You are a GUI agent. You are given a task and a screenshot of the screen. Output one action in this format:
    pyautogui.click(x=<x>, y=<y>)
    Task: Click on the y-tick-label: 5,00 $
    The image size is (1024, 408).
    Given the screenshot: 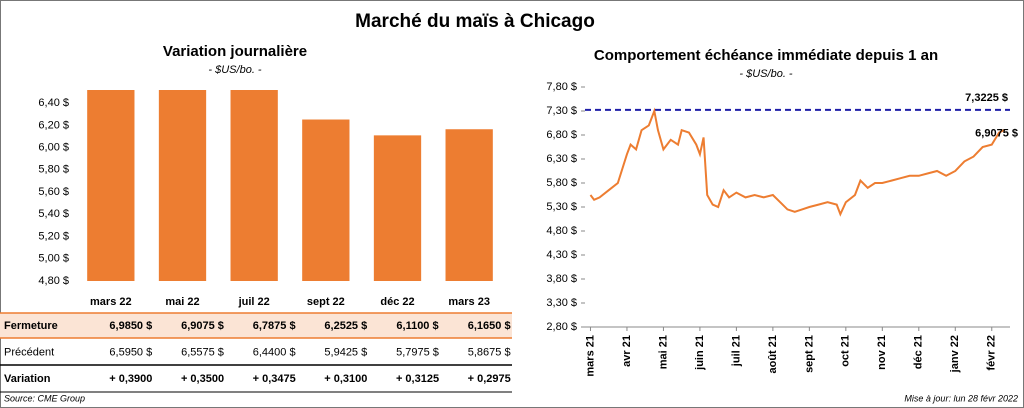 What is the action you would take?
    pyautogui.click(x=53, y=259)
    